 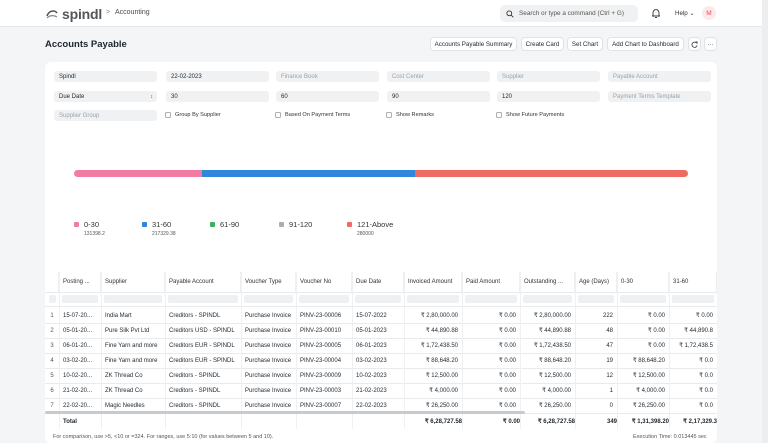 What do you see at coordinates (585, 44) in the screenshot?
I see `set-chart-button: Set Chart` at bounding box center [585, 44].